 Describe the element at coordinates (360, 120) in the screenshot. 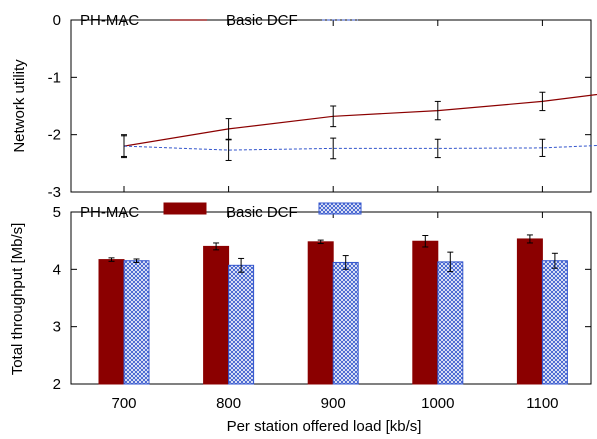

I see `utility-line-ph-mac` at that location.